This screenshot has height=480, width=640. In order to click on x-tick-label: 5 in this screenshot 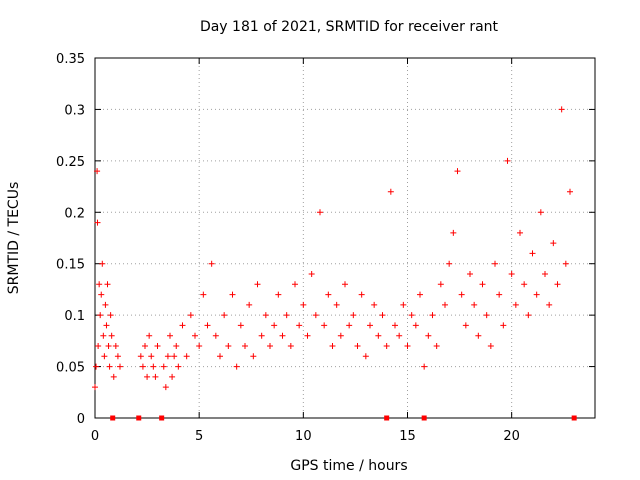, I will do `click(199, 436)`.